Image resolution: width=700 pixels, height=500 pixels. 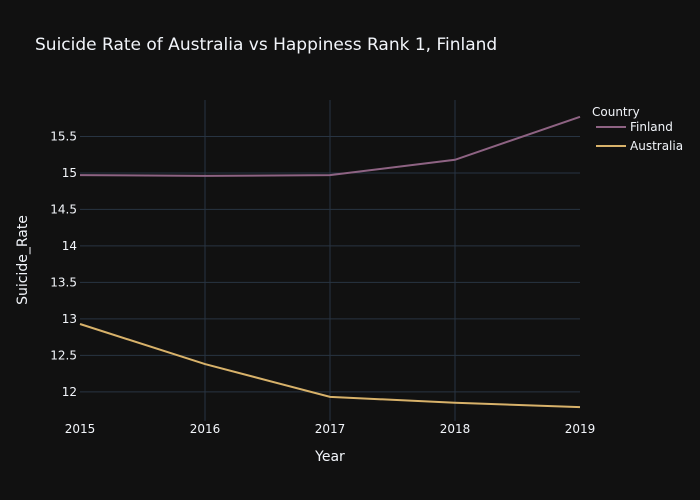 I want to click on y-axis-title: Suicide_Rate, so click(x=23, y=260).